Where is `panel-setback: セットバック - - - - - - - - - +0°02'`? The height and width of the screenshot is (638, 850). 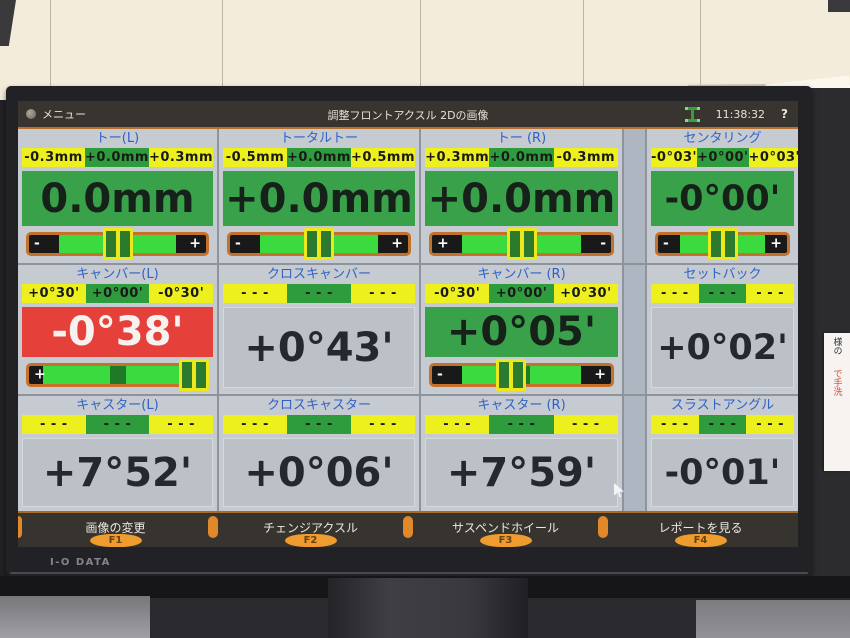 panel-setback: セットバック - - - - - - - - - +0°02' is located at coordinates (722, 329).